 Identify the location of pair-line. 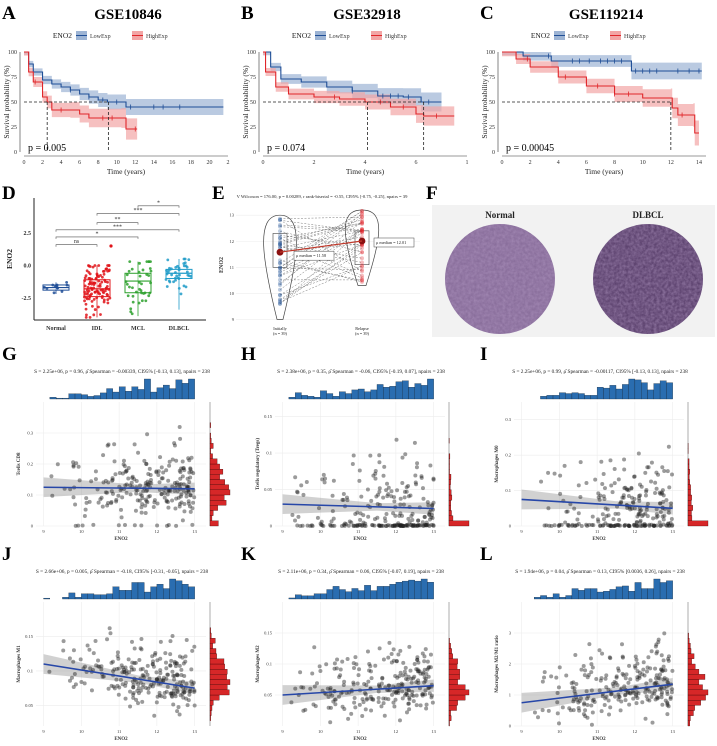
(321, 234).